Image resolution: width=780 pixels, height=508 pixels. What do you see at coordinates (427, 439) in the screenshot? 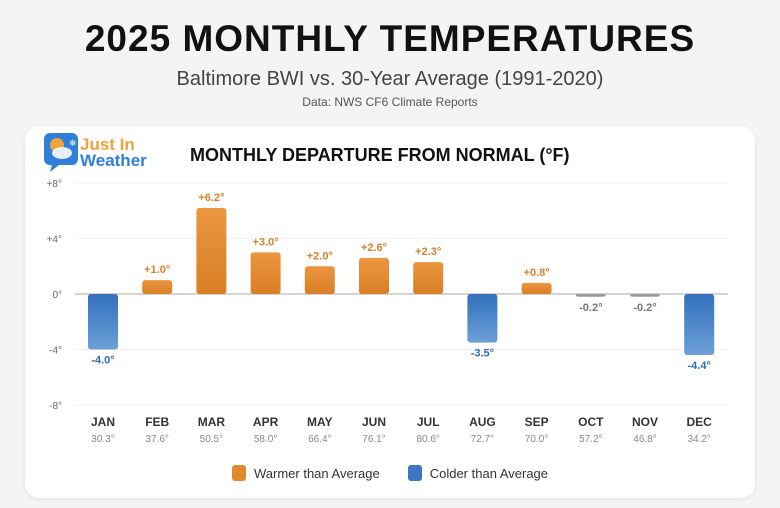
I see `average-temp-label: 80.6°` at bounding box center [427, 439].